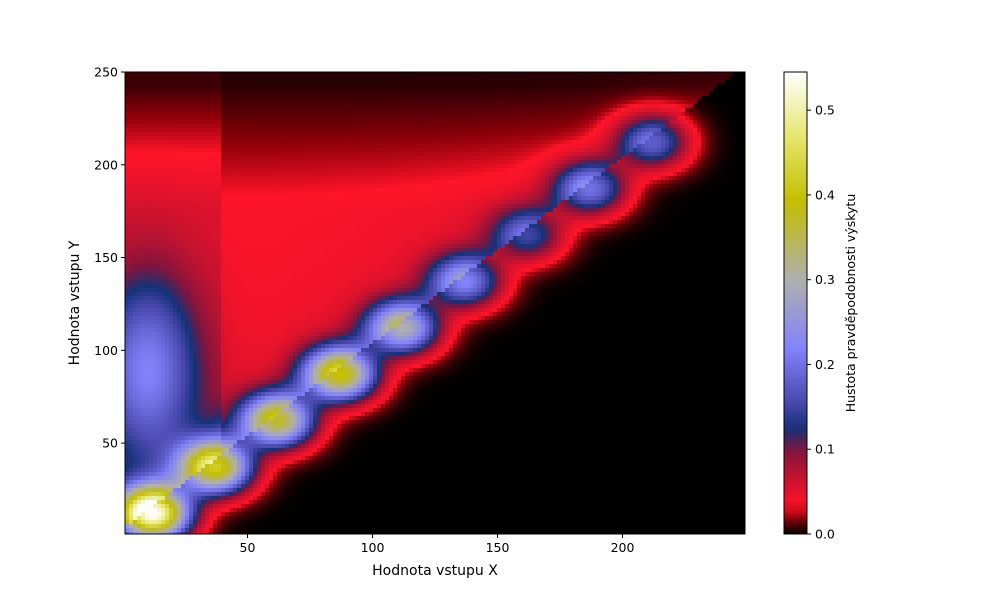 The image size is (1000, 604). I want to click on x-tick-label: 100, so click(373, 547).